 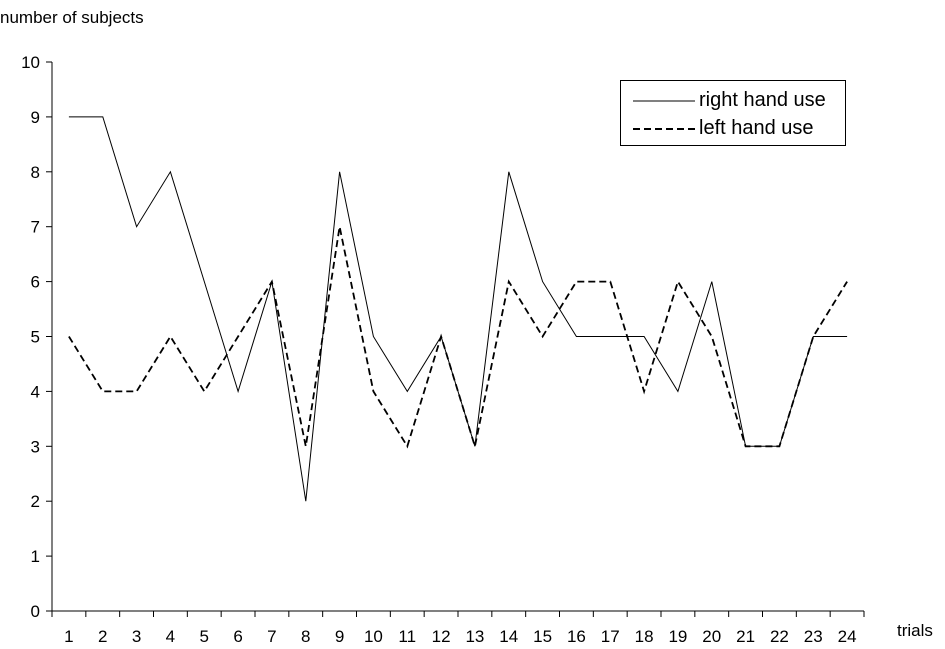 I want to click on x-tick-label: 20, so click(x=711, y=636).